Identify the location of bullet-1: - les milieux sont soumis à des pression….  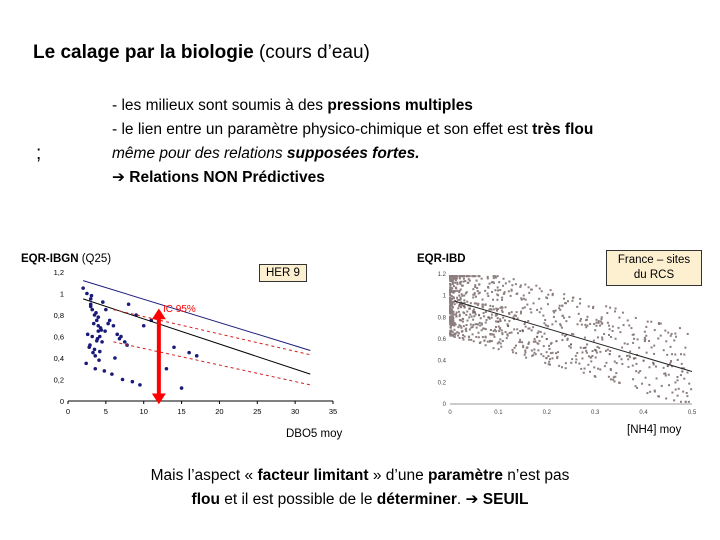
(292, 105).